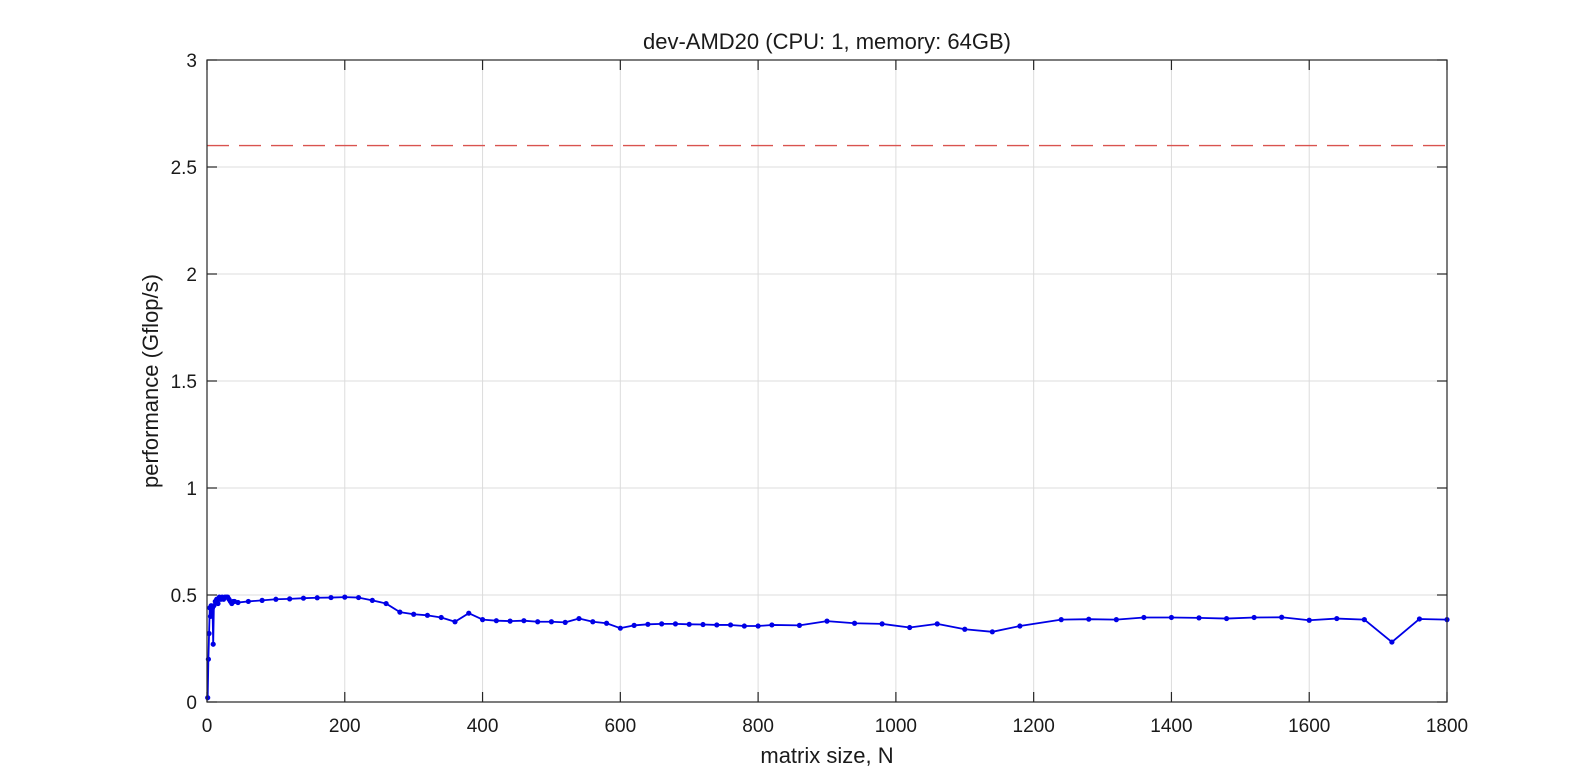 The width and height of the screenshot is (1588, 784). What do you see at coordinates (483, 726) in the screenshot?
I see `x-tick-label: 400` at bounding box center [483, 726].